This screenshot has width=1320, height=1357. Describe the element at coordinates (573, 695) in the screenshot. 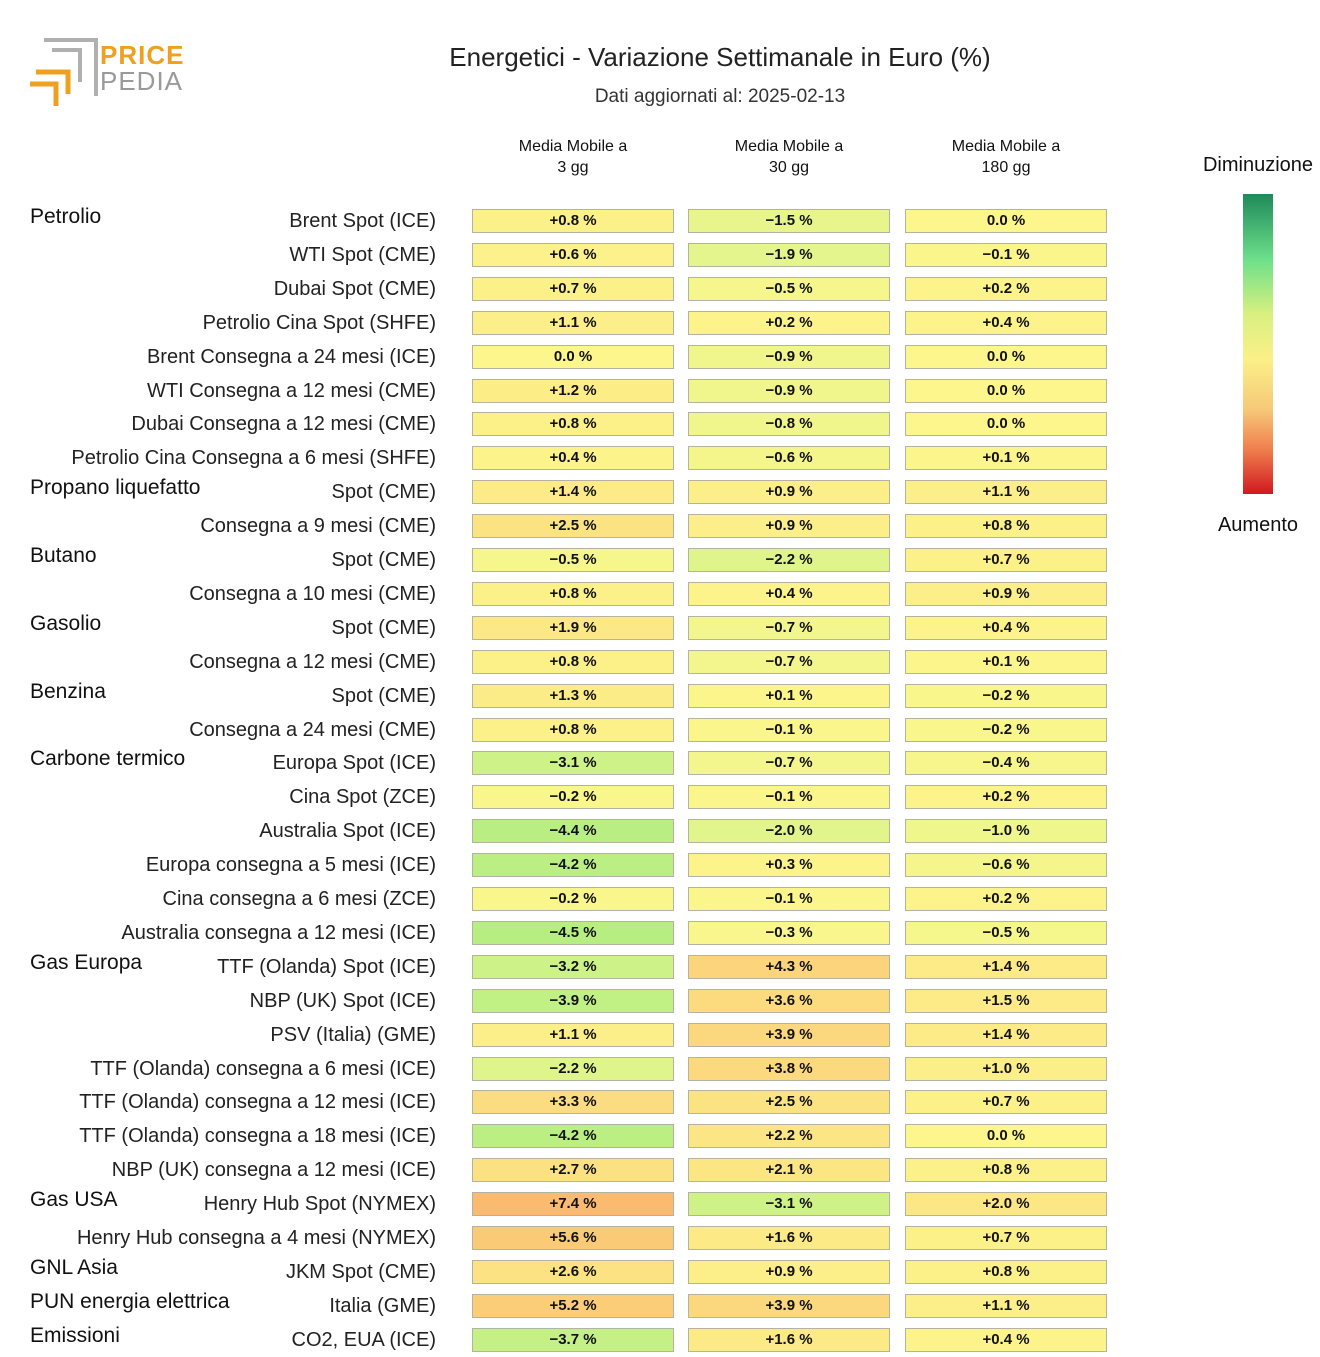

I see `heatmap-cell: +1.3 %` at that location.